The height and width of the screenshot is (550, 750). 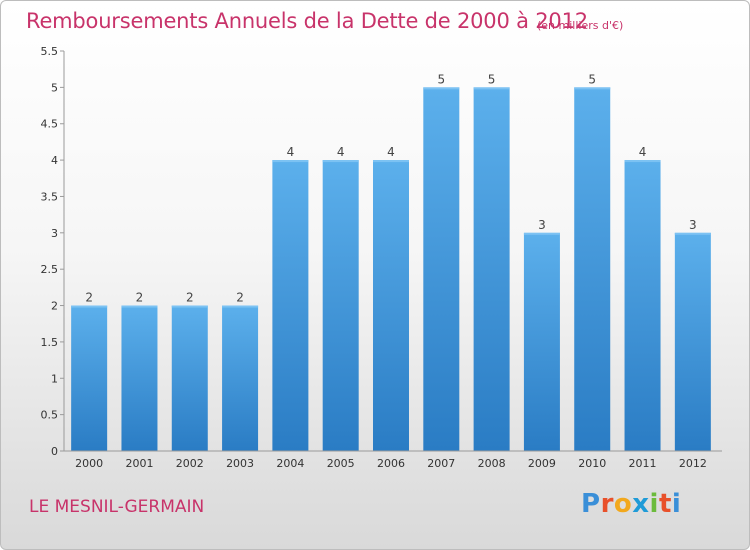 I want to click on bar-2012, so click(x=692, y=341).